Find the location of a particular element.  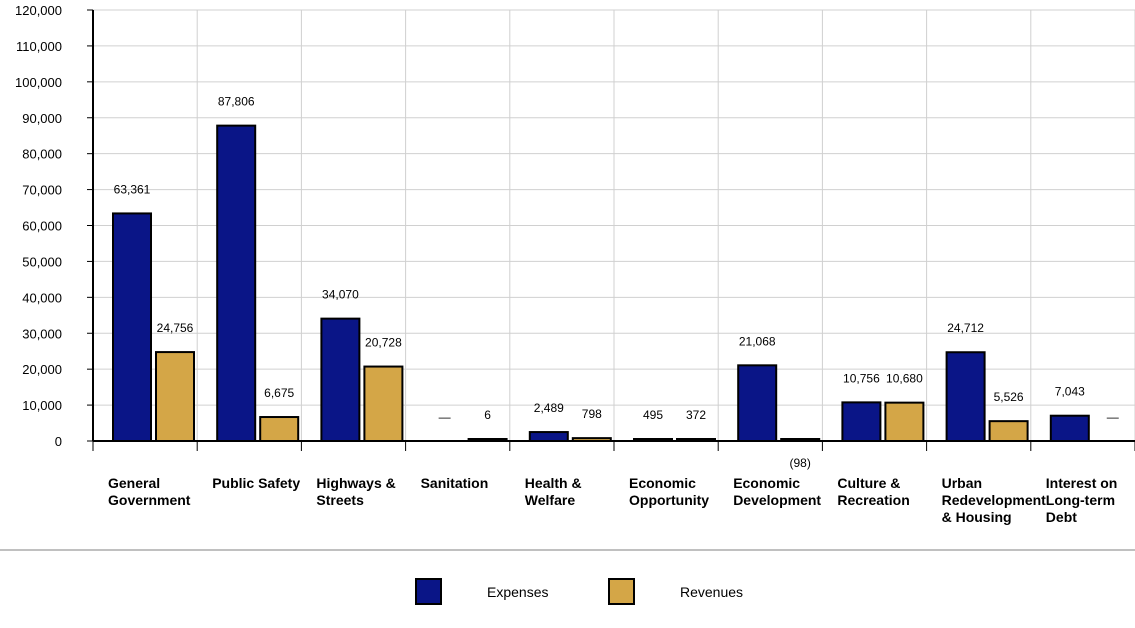

x-tick-label: Economic Development is located at coordinates (777, 491).